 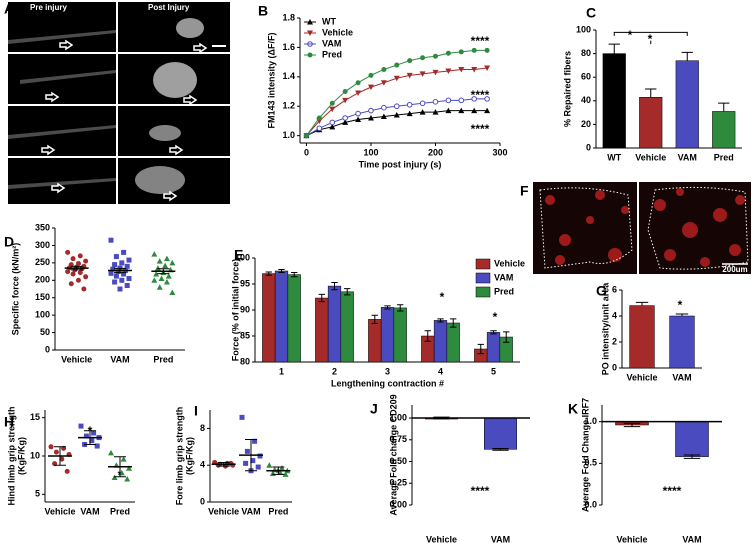 I want to click on outline, so click(x=586, y=228).